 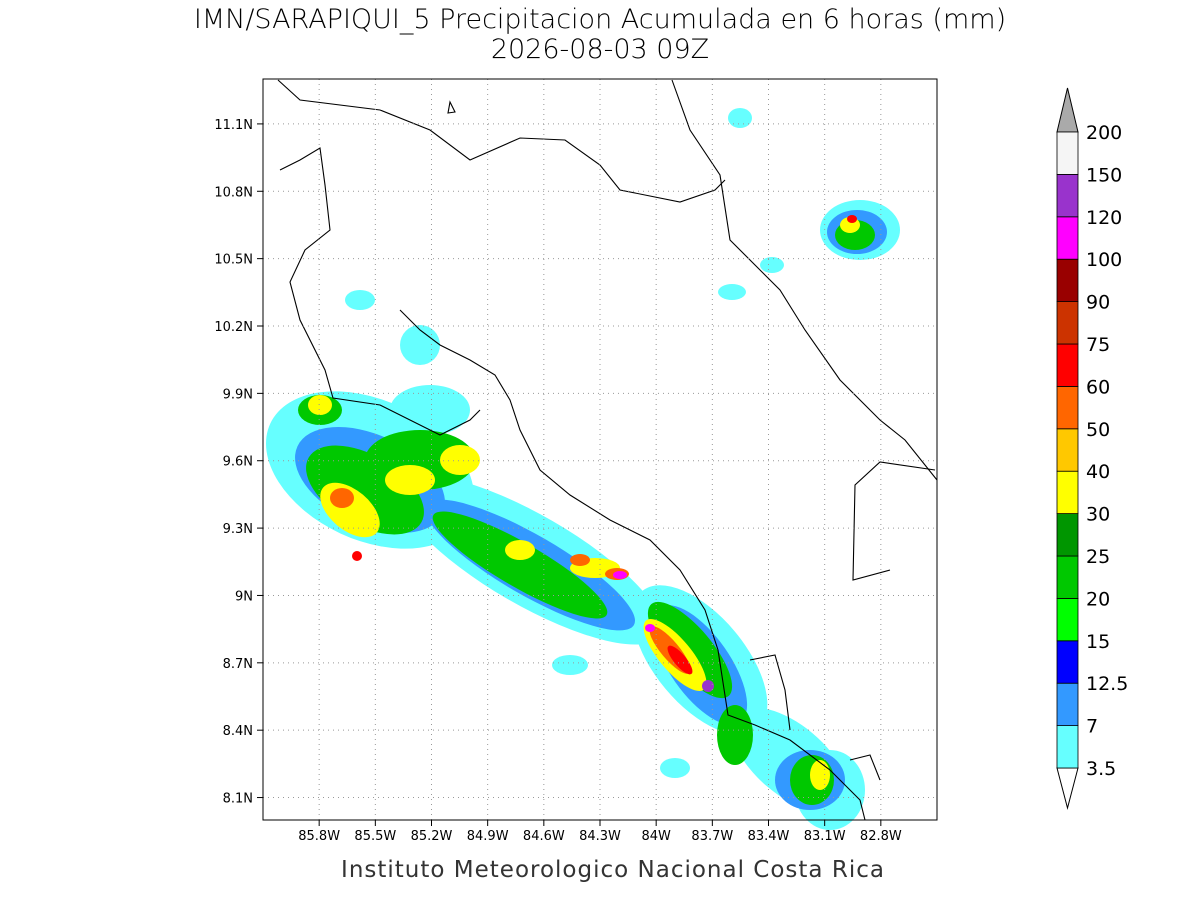 I want to click on y-tick-label: 8.1N, so click(x=238, y=799).